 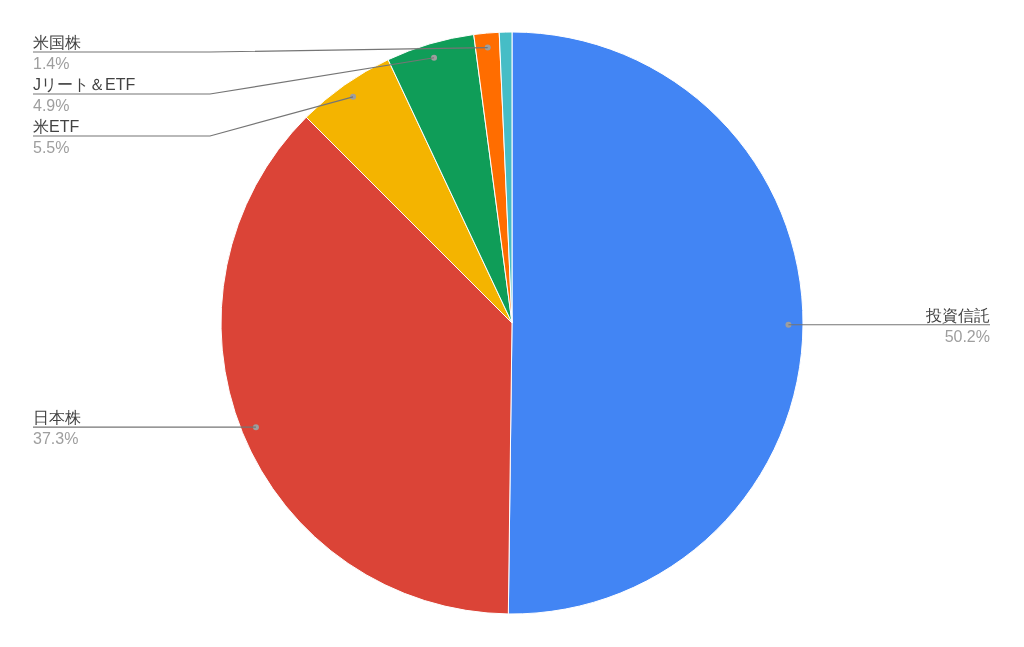 What do you see at coordinates (51, 147) in the screenshot?
I see `data-label: 5.5%` at bounding box center [51, 147].